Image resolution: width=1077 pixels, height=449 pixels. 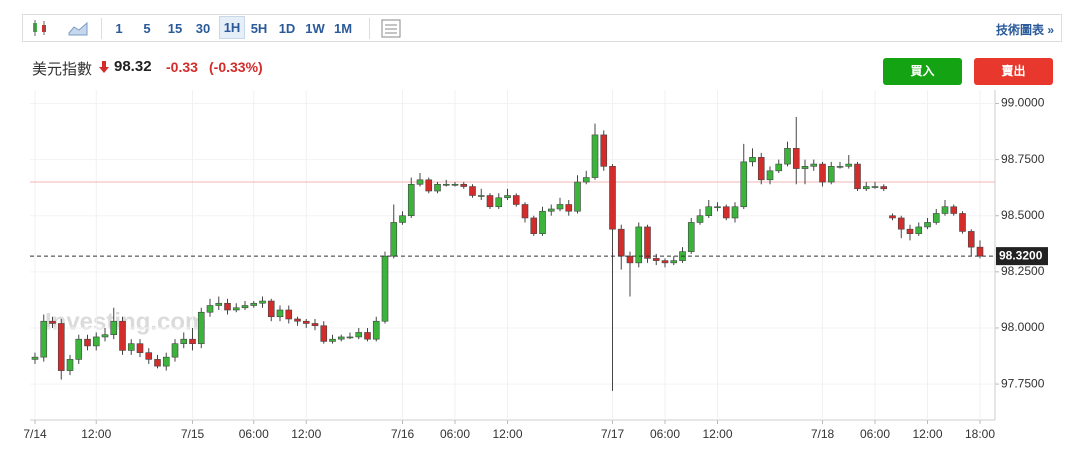 I want to click on x-tick-label: 18:00, so click(x=980, y=434).